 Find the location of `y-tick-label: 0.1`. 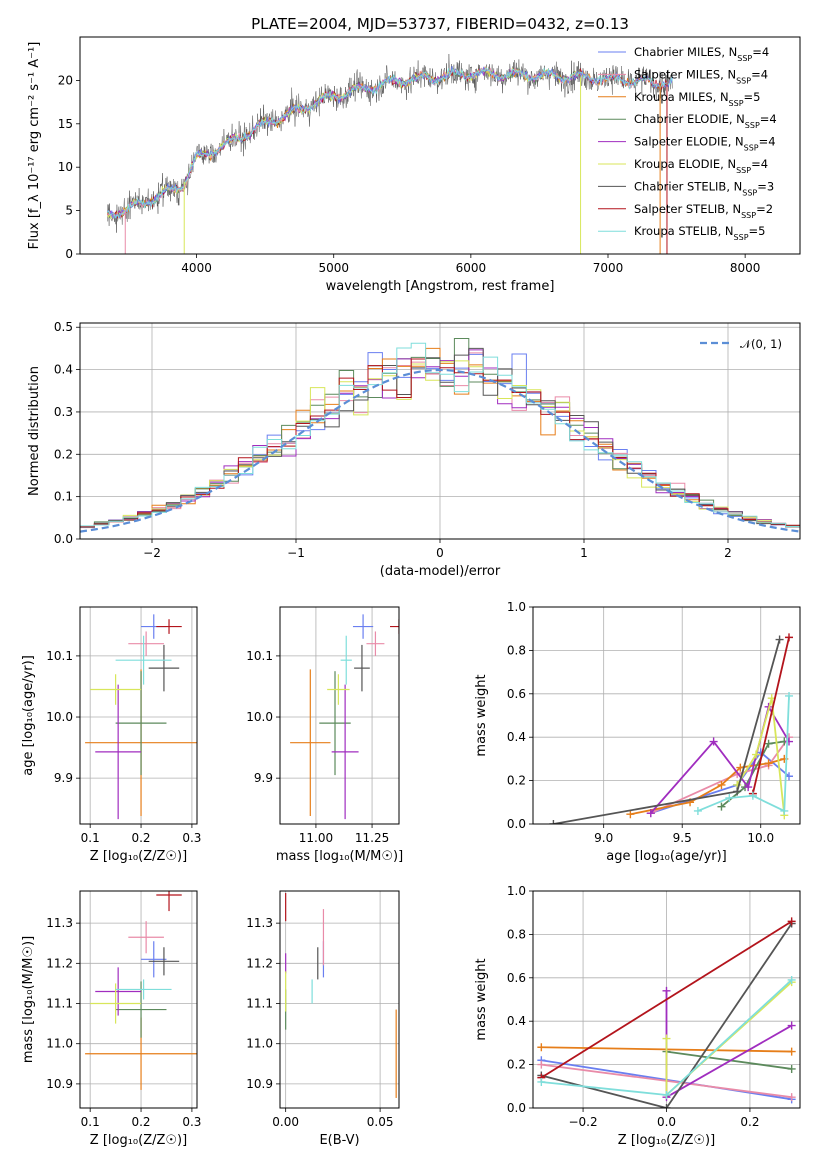

y-tick-label: 0.1 is located at coordinates (63, 497).